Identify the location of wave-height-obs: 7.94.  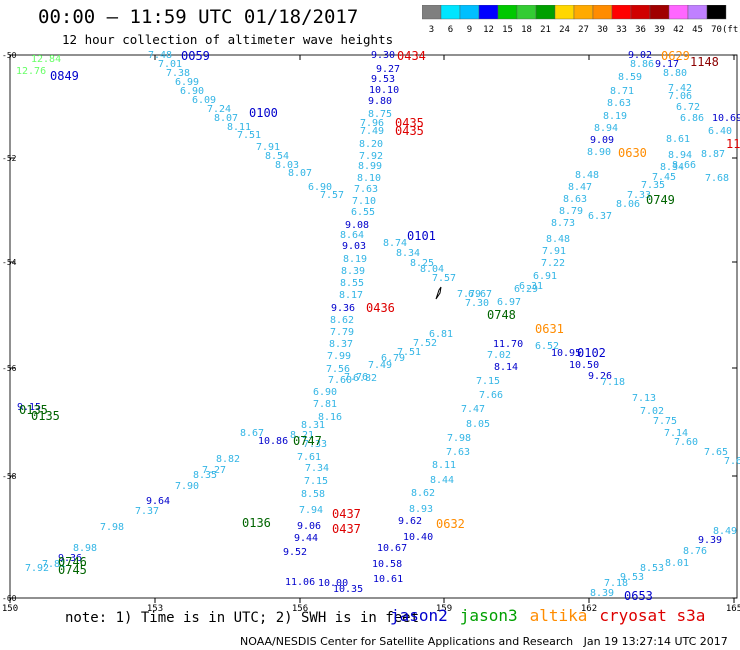
(311, 510).